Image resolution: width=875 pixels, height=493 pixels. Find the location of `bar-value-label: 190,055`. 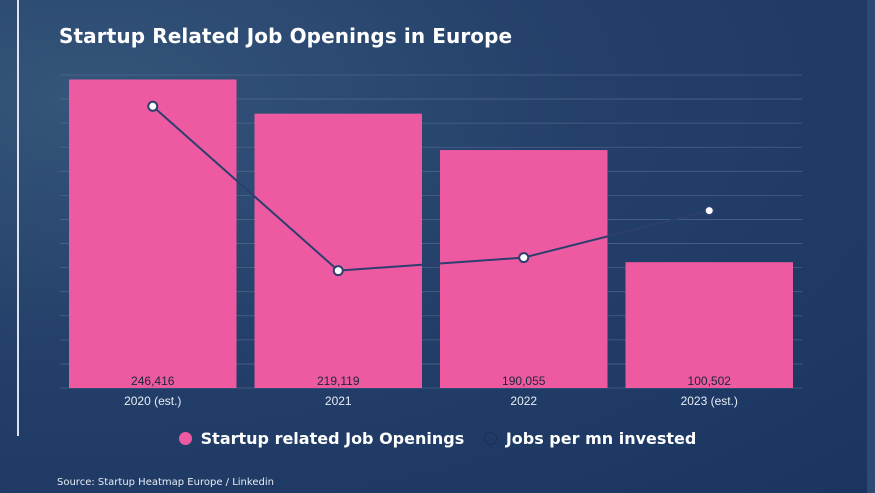

bar-value-label: 190,055 is located at coordinates (524, 381).